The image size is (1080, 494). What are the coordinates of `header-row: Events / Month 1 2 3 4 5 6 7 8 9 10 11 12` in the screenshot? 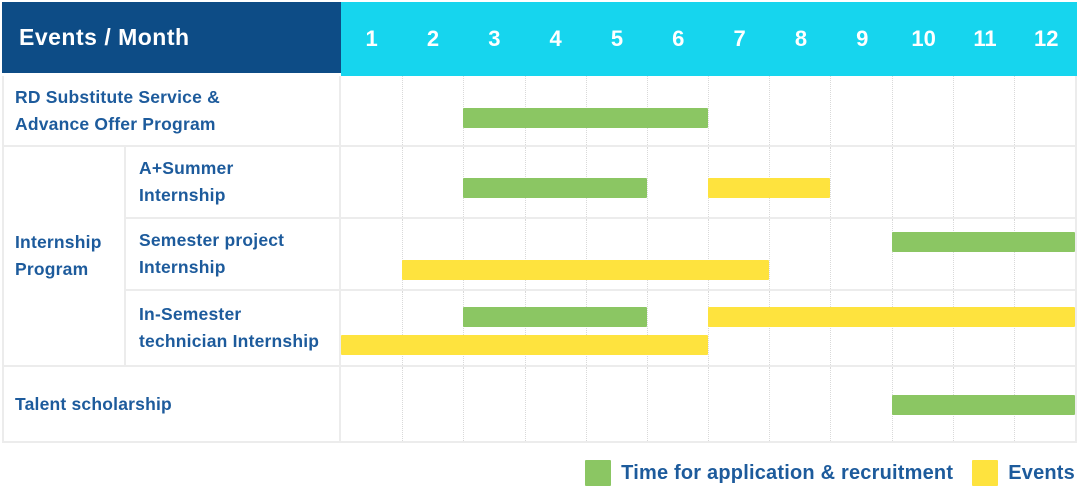 It's located at (539, 39).